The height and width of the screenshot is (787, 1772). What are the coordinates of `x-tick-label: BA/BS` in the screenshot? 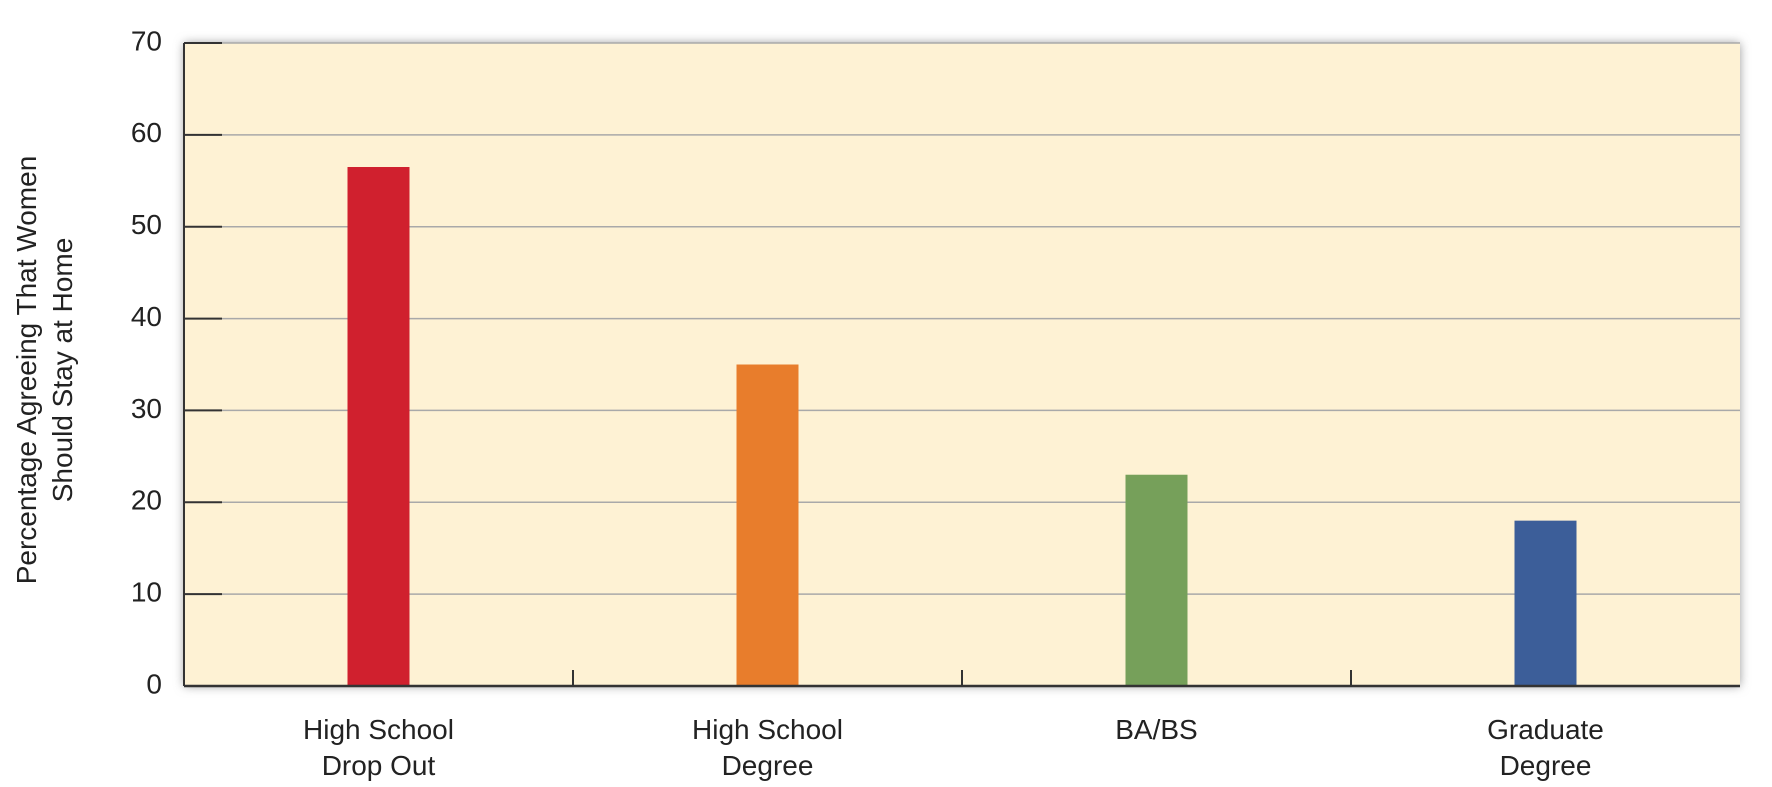 It's located at (1156, 729).